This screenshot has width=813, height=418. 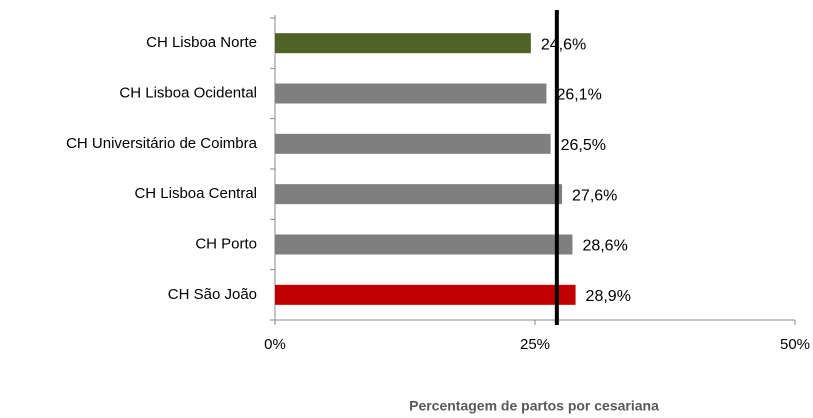 What do you see at coordinates (212, 294) in the screenshot?
I see `category-label: CH São João` at bounding box center [212, 294].